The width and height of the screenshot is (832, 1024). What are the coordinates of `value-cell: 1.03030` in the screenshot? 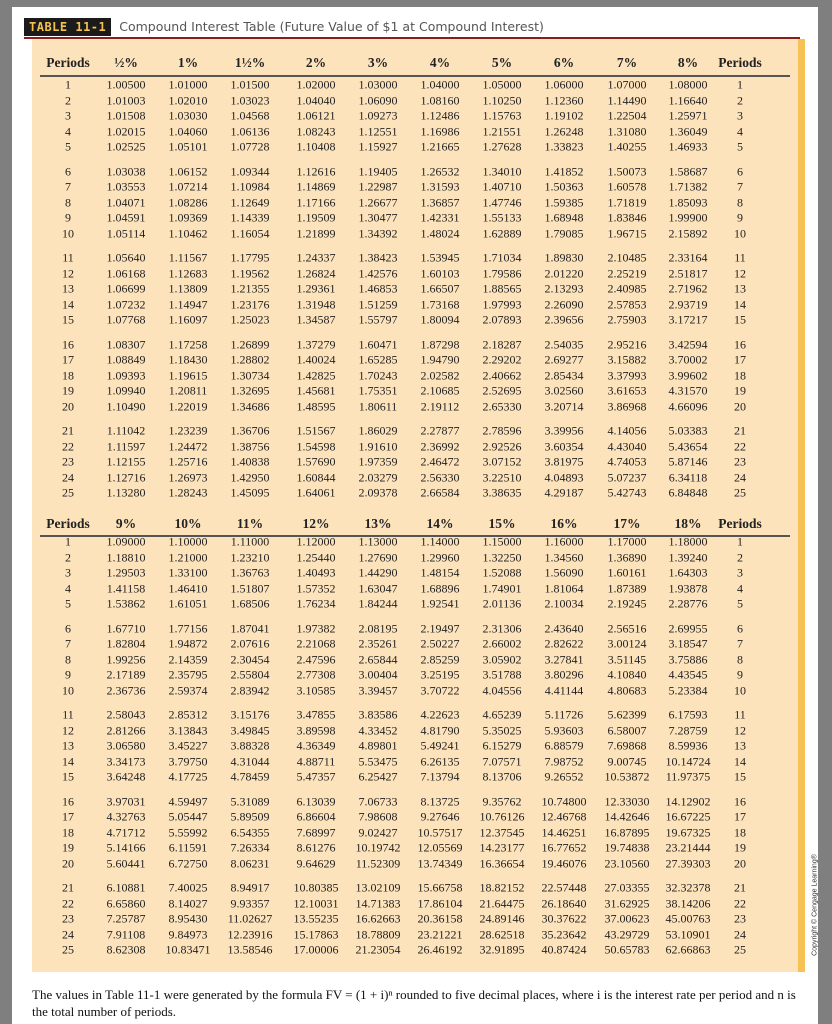 It's located at (188, 115).